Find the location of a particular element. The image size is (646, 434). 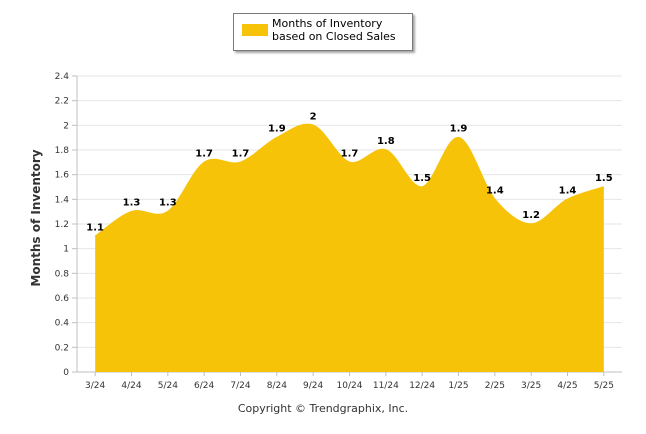

y-tick-label: 0.8 is located at coordinates (62, 274).